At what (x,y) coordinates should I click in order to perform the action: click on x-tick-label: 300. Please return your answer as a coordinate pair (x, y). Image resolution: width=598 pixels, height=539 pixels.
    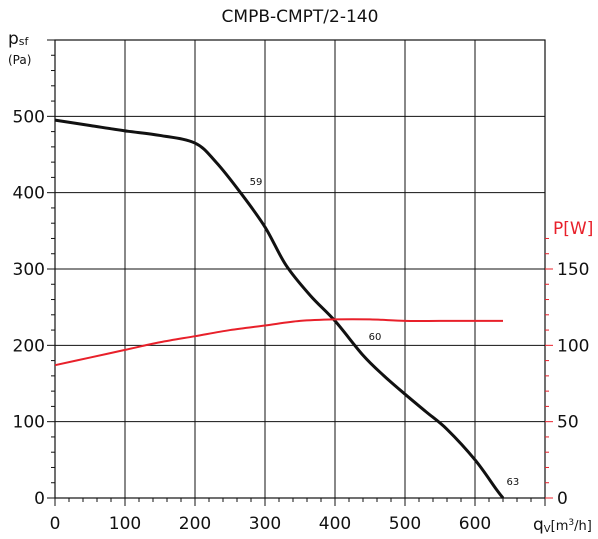
    Looking at the image, I should click on (265, 524).